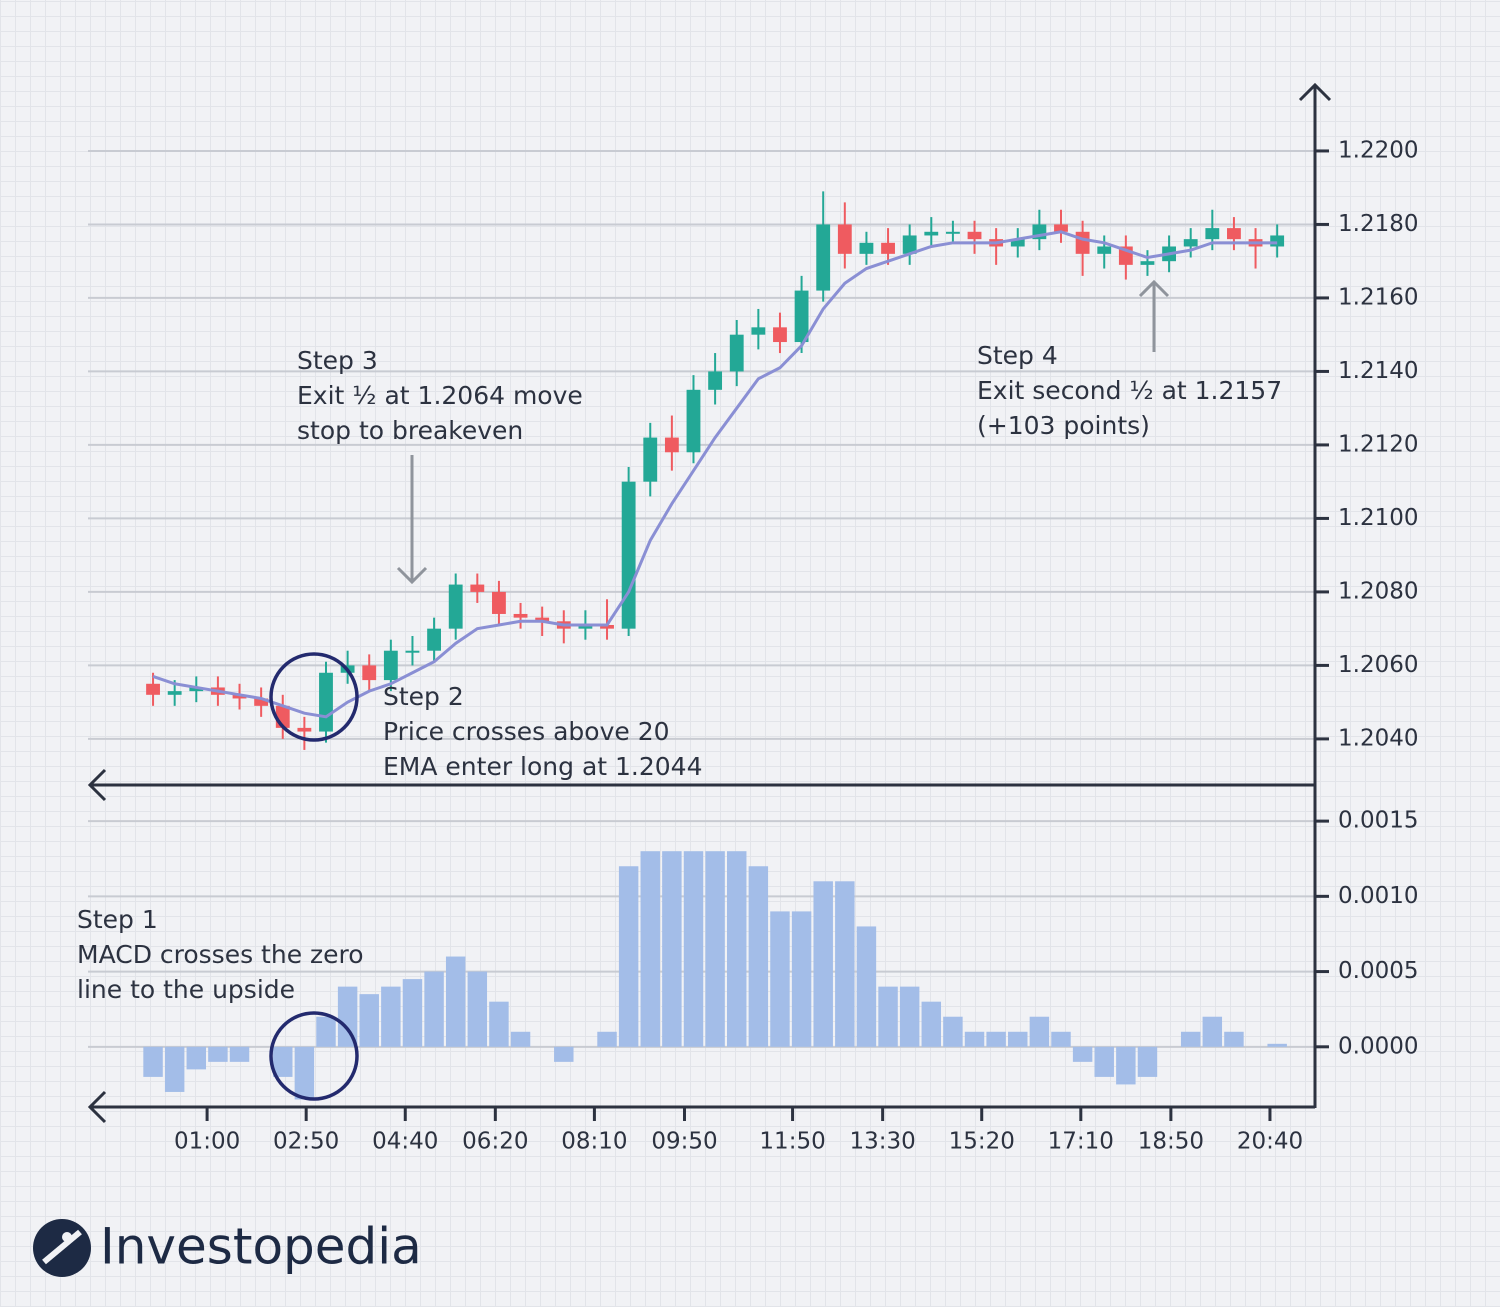 The width and height of the screenshot is (1500, 1307). I want to click on y-tick-label: 0.0000, so click(1378, 1046).